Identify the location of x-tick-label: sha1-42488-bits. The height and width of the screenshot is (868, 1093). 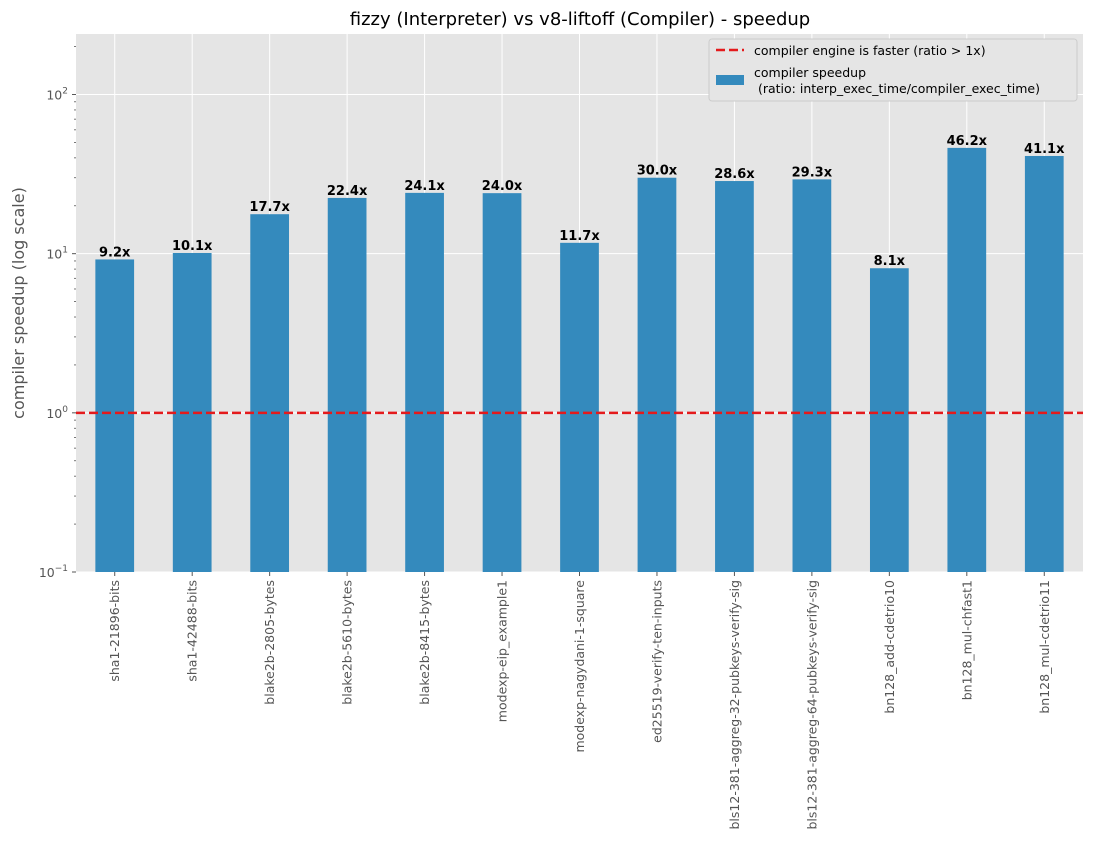
(192, 631).